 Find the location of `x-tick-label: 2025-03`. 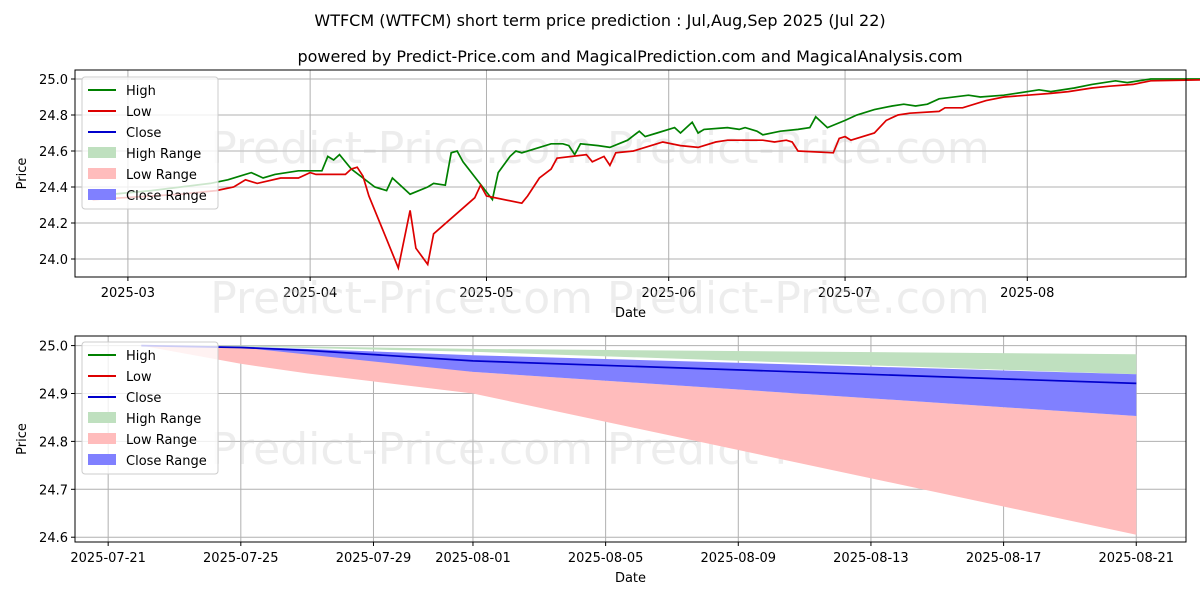

x-tick-label: 2025-03 is located at coordinates (128, 293).